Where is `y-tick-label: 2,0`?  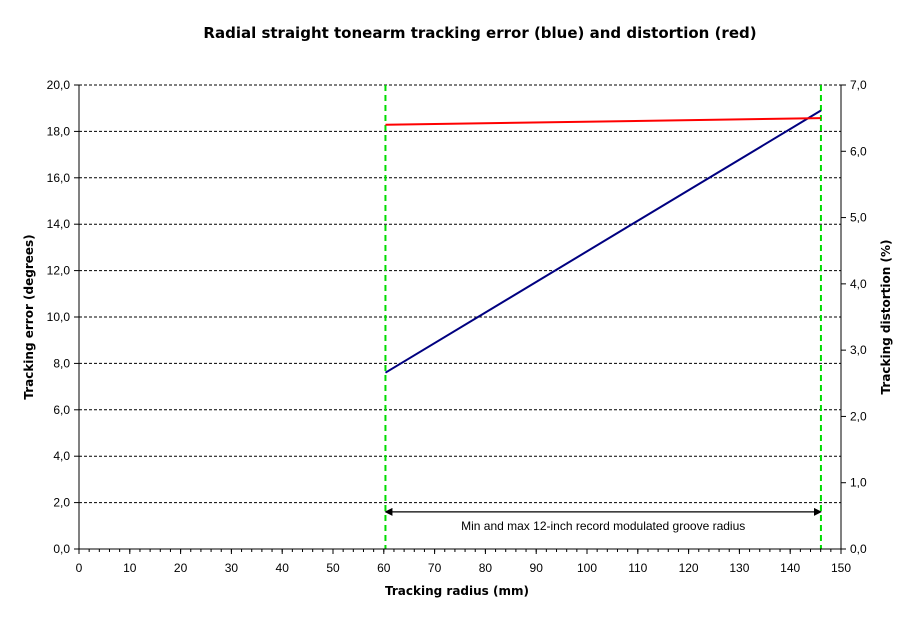 y-tick-label: 2,0 is located at coordinates (61, 503).